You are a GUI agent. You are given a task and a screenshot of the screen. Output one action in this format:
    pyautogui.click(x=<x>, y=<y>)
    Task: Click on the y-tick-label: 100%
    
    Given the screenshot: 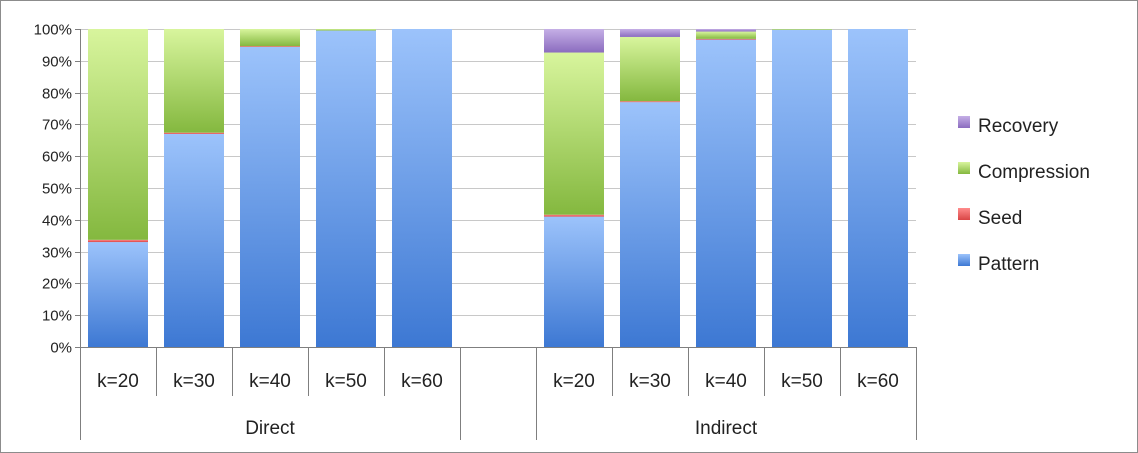 What is the action you would take?
    pyautogui.click(x=53, y=30)
    